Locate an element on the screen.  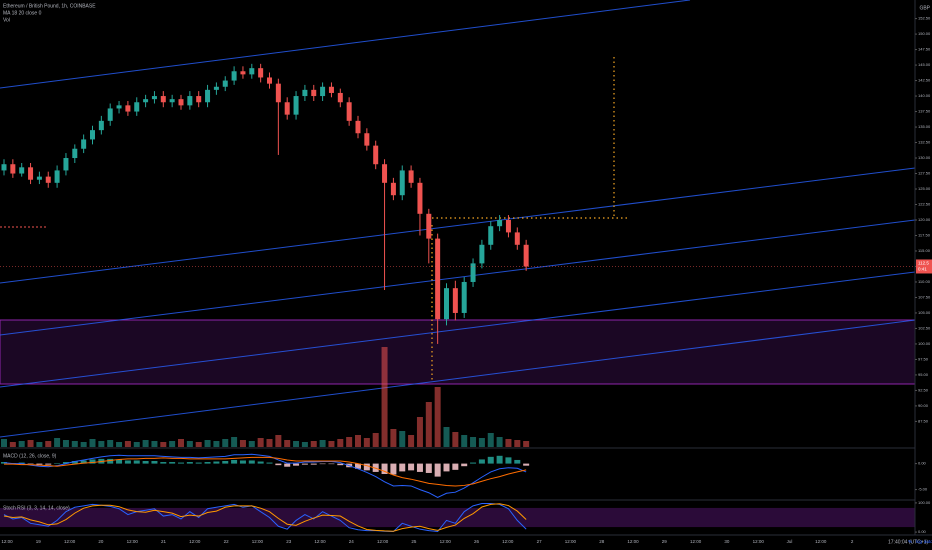
toolbar-button: log is located at coordinates (919, 541).